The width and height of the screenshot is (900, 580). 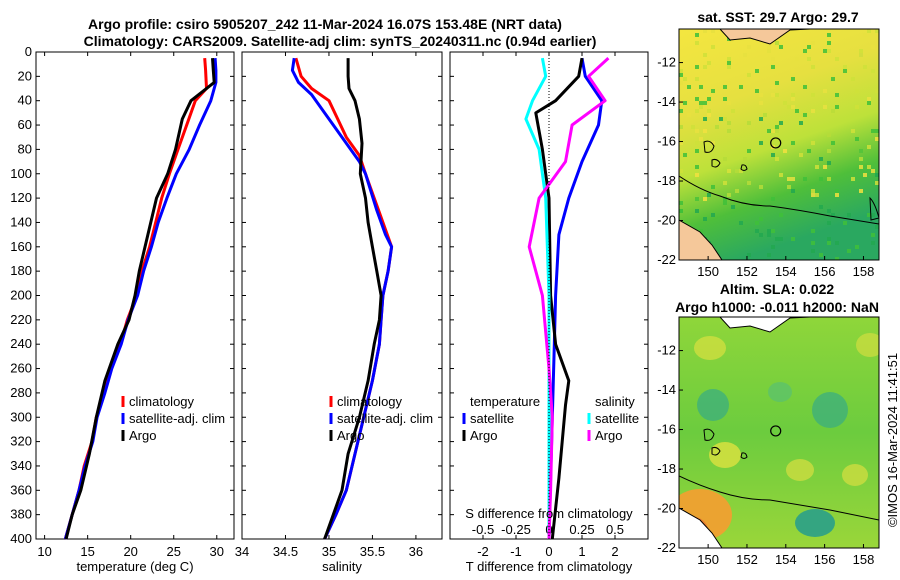 I want to click on map-y-tick-label: -16, so click(x=666, y=429).